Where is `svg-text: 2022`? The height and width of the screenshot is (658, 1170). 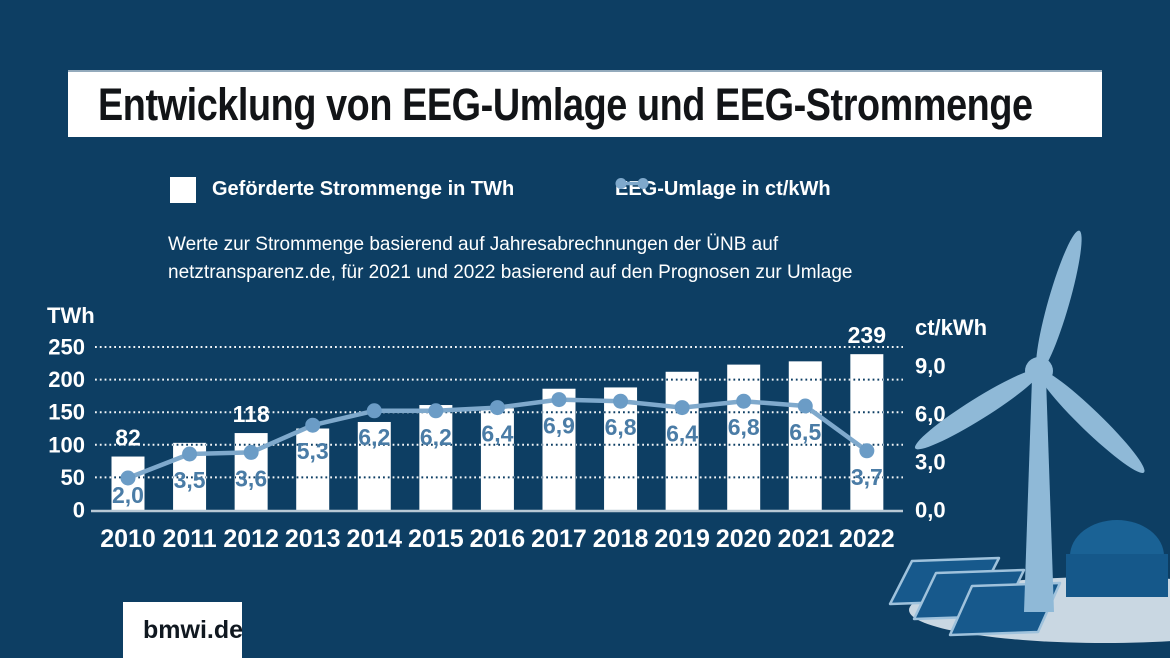
svg-text: 2022 is located at coordinates (867, 539).